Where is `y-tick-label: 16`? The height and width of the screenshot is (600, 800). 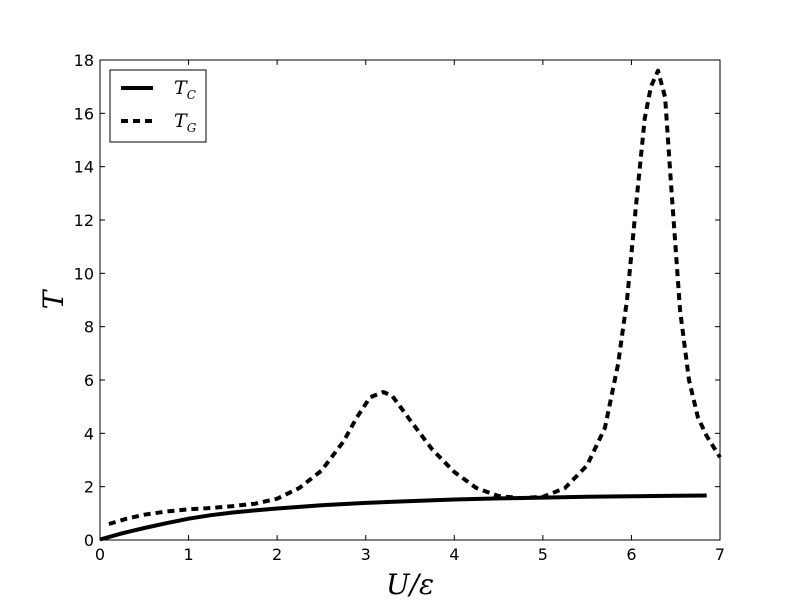 y-tick-label: 16 is located at coordinates (84, 113).